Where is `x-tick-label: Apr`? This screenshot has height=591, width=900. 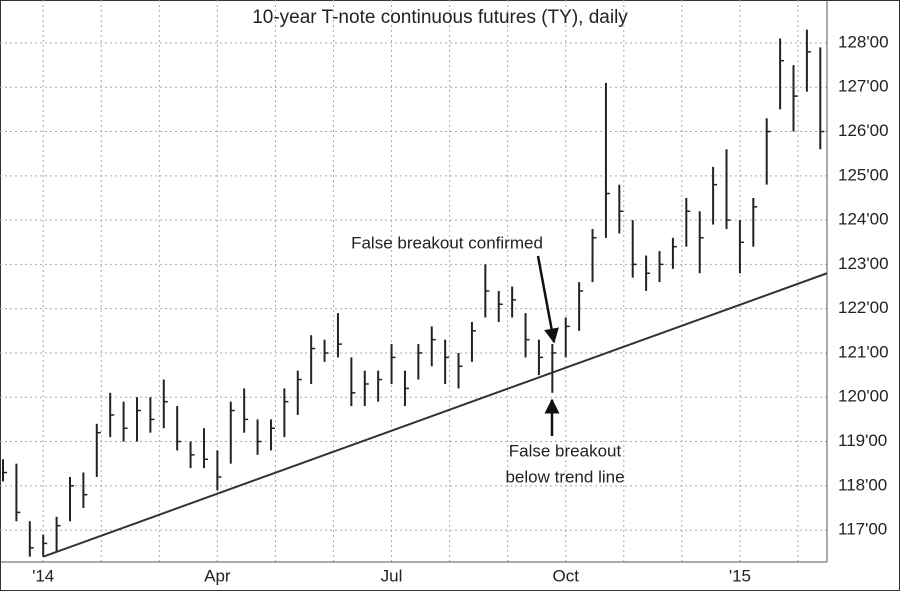
x-tick-label: Apr is located at coordinates (217, 575).